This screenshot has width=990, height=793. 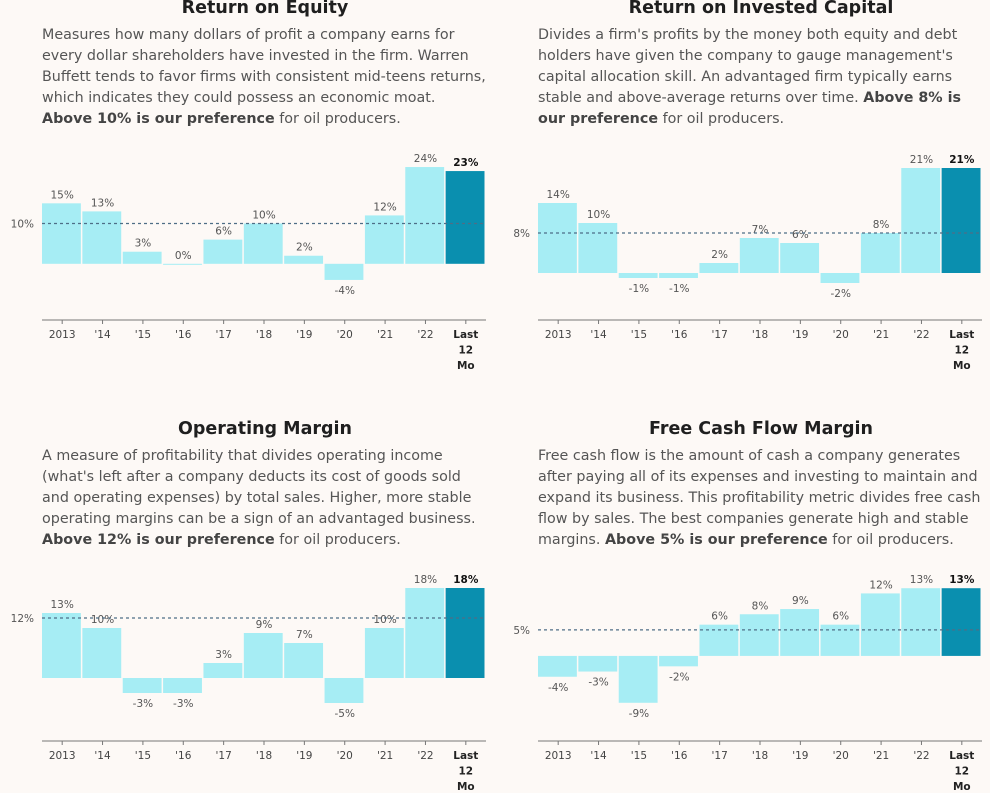 I want to click on roe-value-label: 2%, so click(x=304, y=248).